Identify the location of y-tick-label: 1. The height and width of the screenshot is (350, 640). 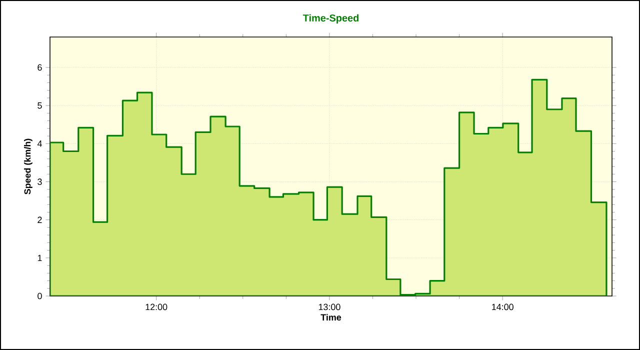
(40, 257).